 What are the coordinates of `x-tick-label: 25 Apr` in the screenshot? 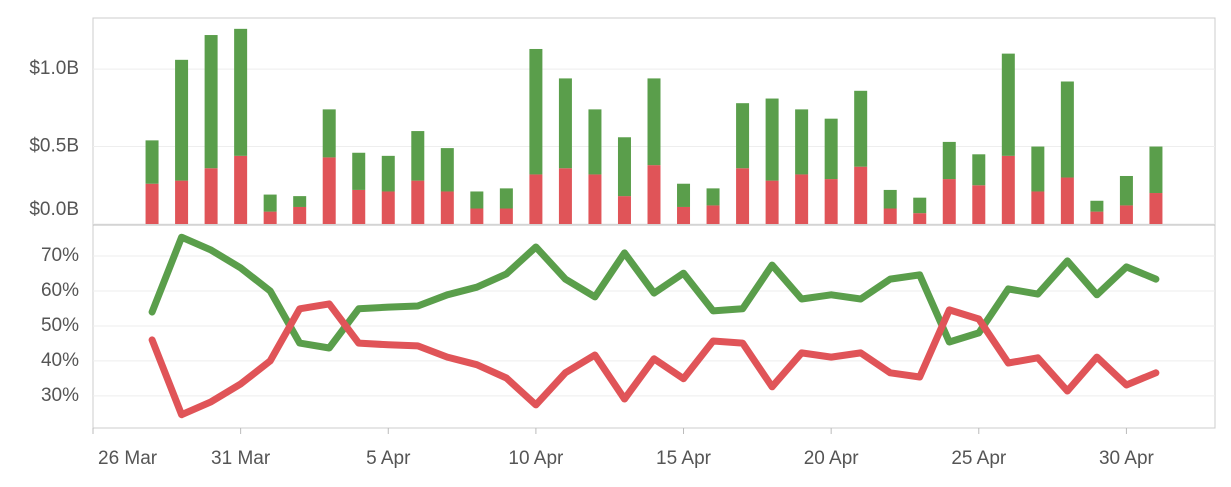 It's located at (979, 458).